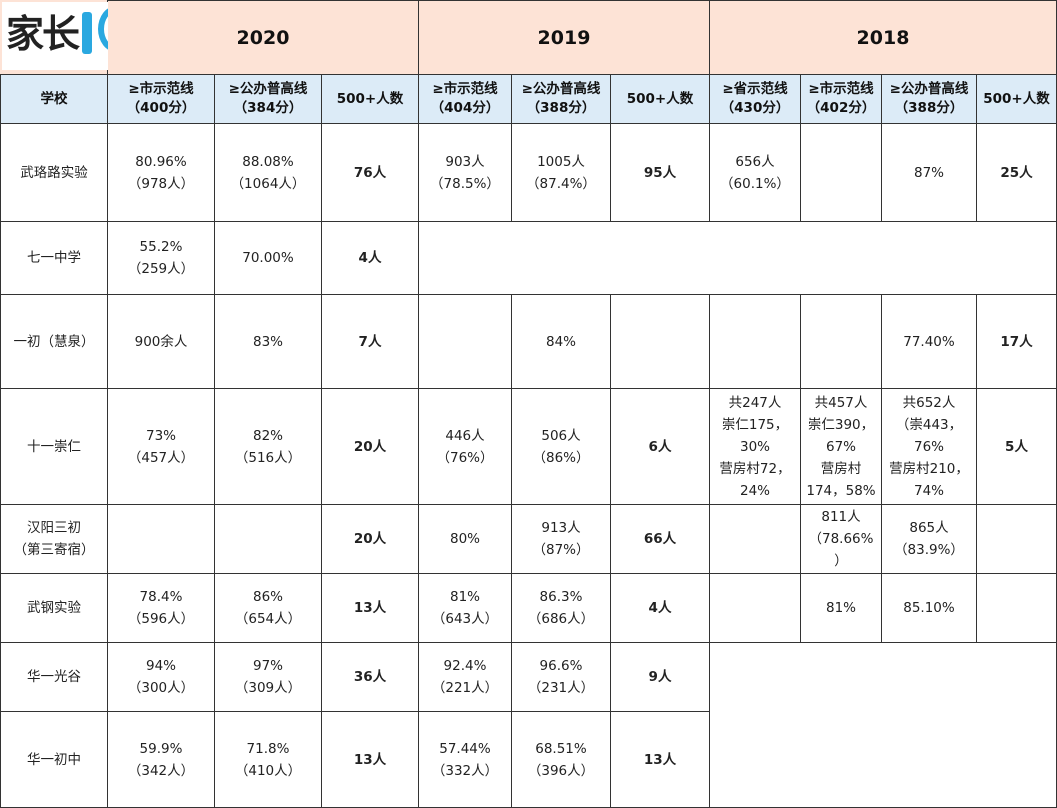 Image resolution: width=1057 pixels, height=808 pixels. I want to click on column-header: ≥公办普高线 （384分）, so click(268, 99).